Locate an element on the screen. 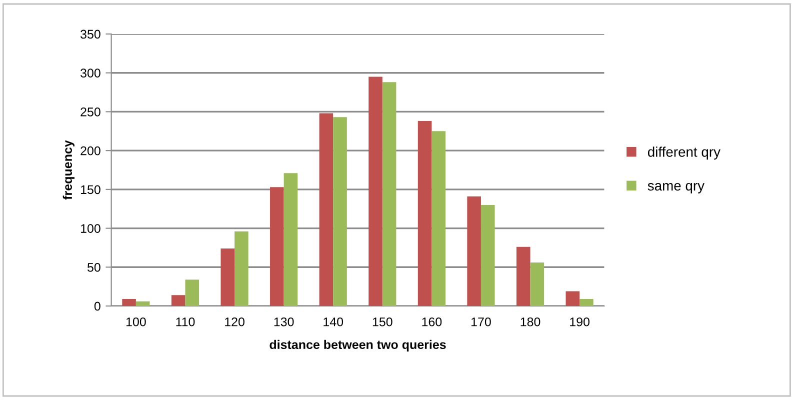 The width and height of the screenshot is (795, 400). y-axis-title: frequency is located at coordinates (68, 170).